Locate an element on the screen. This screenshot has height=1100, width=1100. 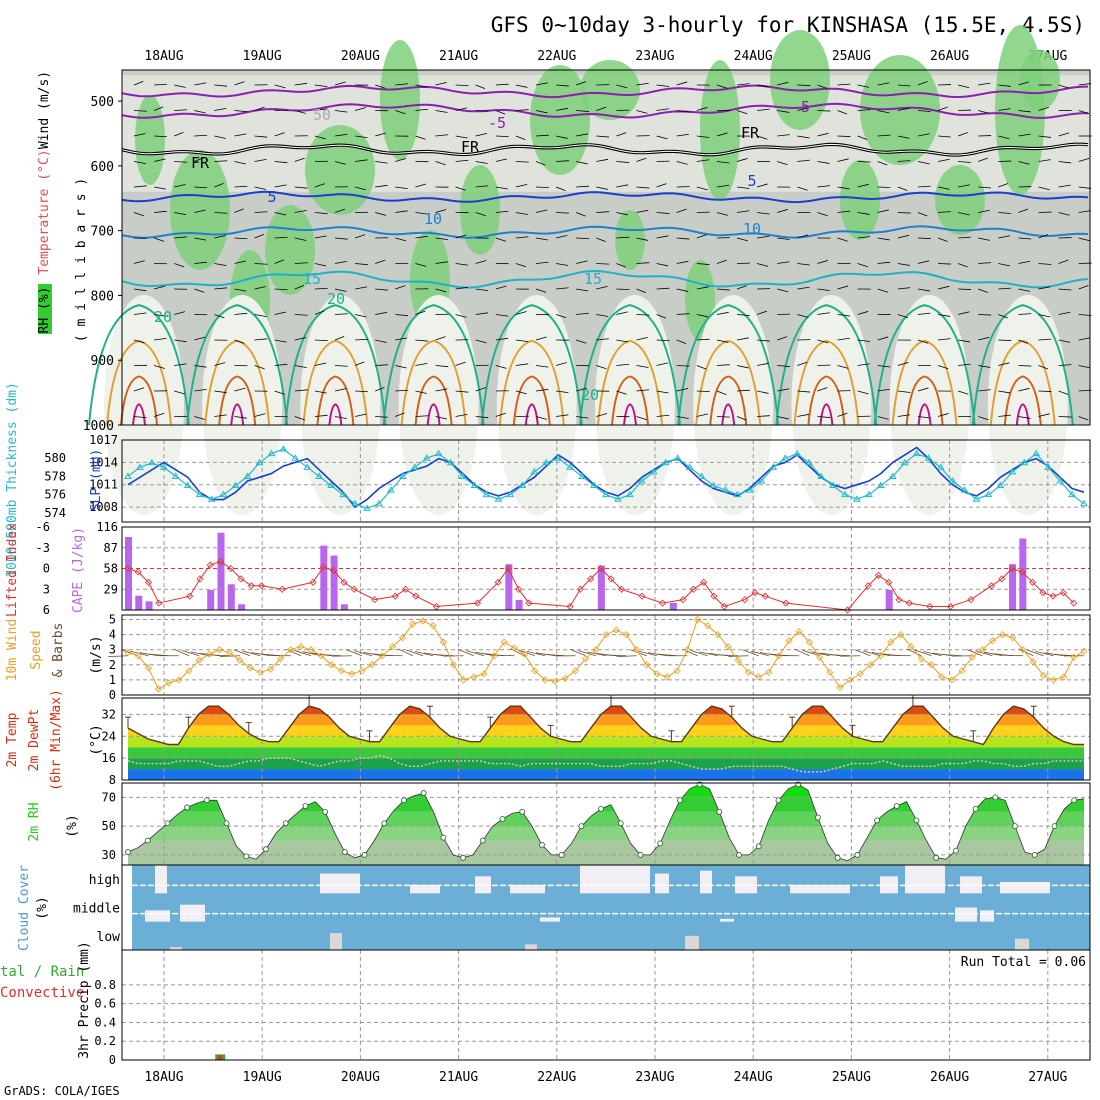
lifted-index-axis-label: Lifted Index is located at coordinates (12, 570).